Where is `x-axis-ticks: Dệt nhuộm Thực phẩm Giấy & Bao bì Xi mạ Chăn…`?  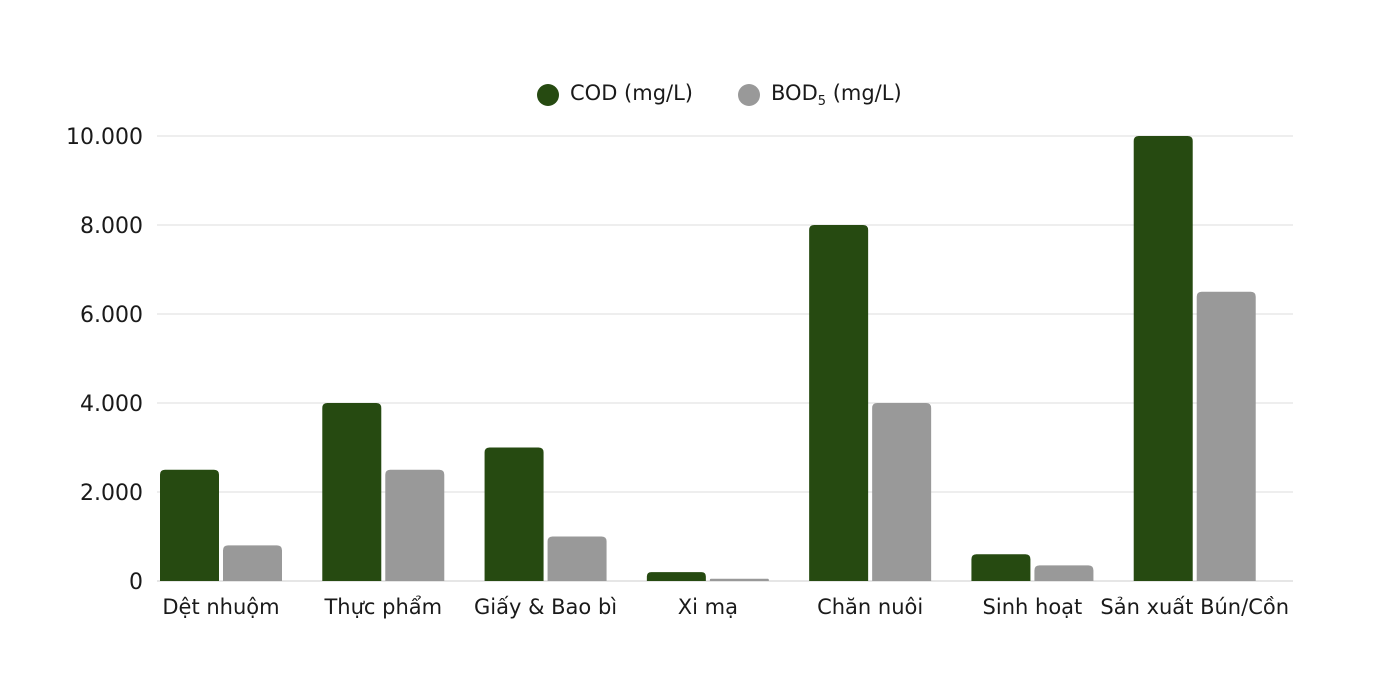
x-axis-ticks: Dệt nhuộm Thực phẩm Giấy & Bao bì Xi mạ Chăn… is located at coordinates (725, 607).